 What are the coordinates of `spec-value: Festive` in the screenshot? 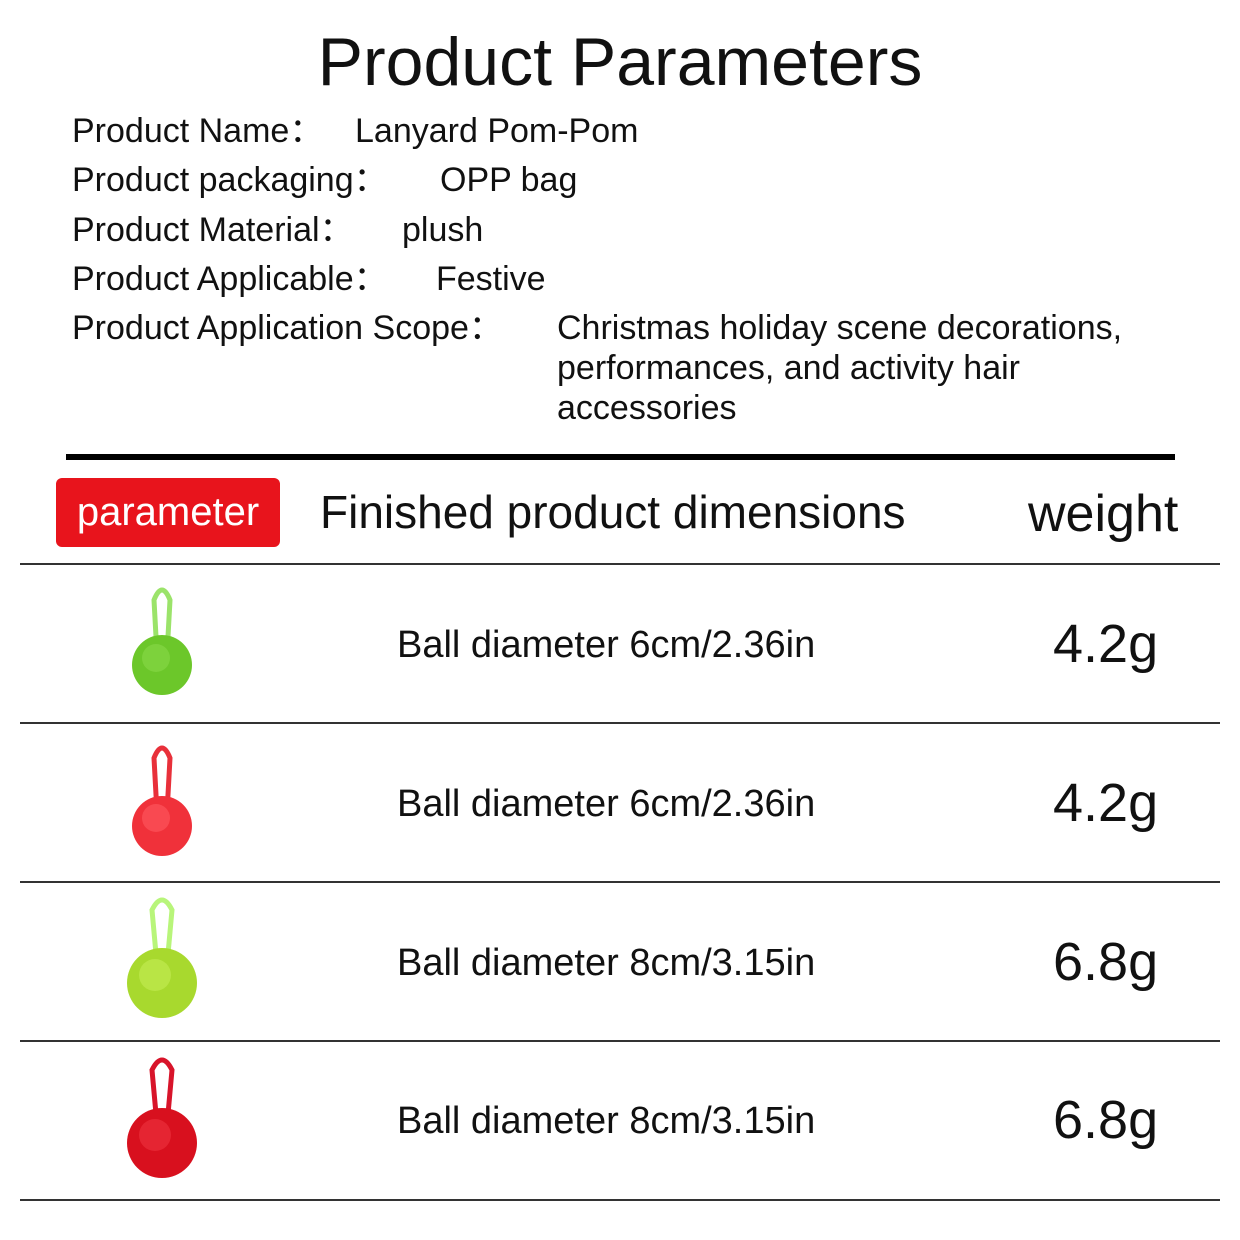 It's located at (491, 279).